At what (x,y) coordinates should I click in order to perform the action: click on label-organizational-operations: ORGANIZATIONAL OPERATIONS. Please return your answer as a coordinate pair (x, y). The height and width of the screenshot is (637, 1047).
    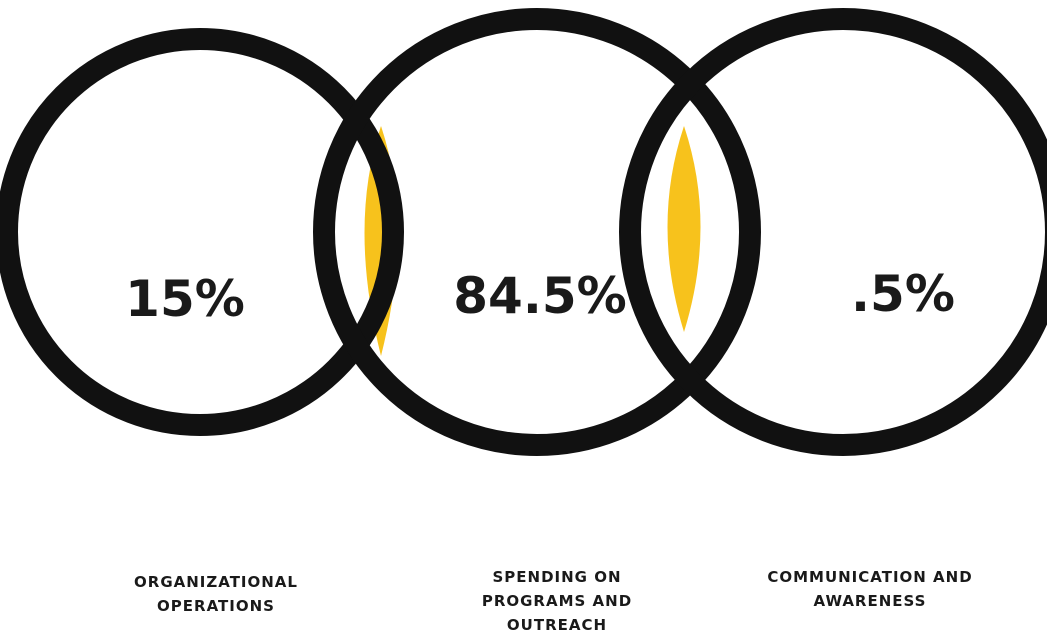
    Looking at the image, I should click on (216, 594).